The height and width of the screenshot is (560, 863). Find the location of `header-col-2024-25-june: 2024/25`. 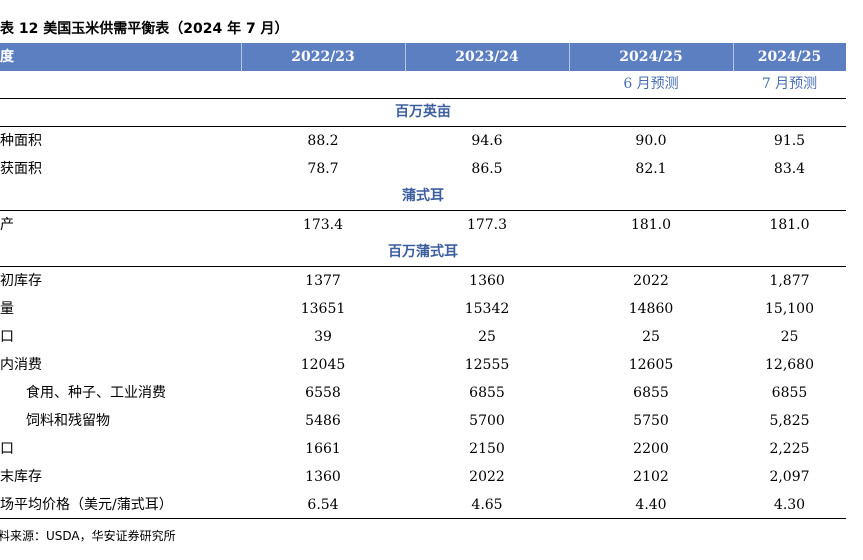

header-col-2024-25-june: 2024/25 is located at coordinates (651, 57).